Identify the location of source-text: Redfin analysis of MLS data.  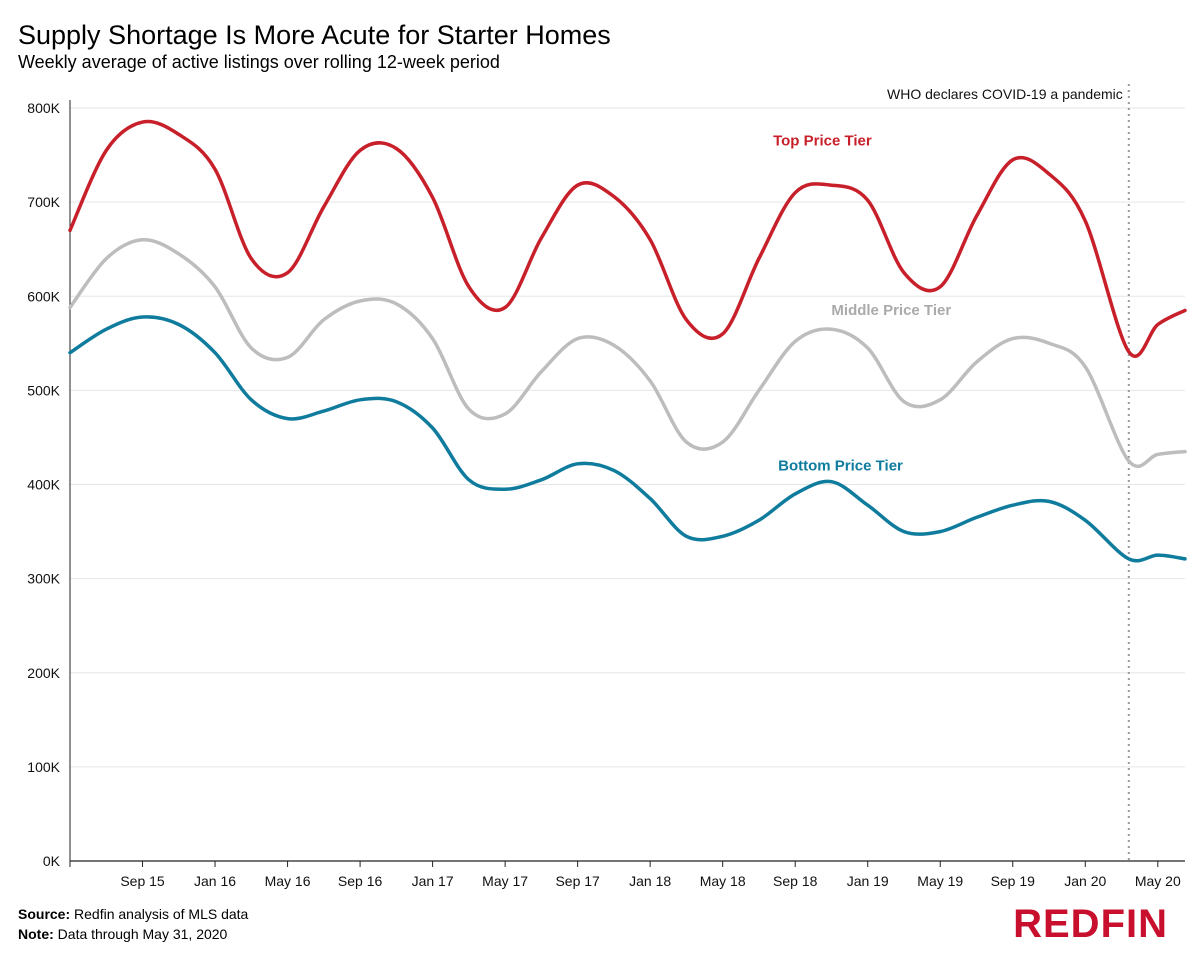
(161, 914).